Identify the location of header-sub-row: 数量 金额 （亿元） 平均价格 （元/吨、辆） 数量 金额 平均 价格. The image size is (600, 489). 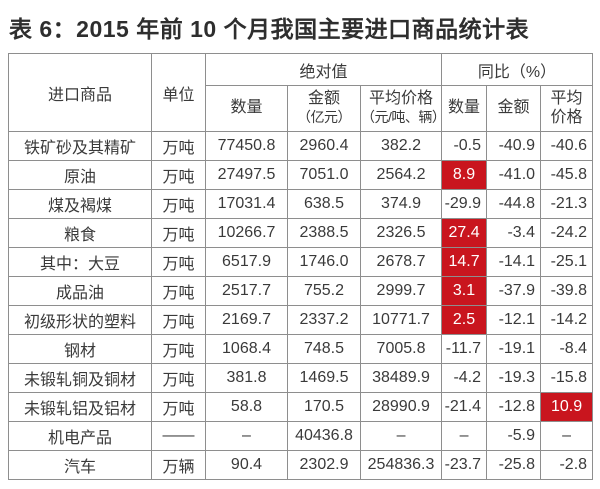
(301, 108).